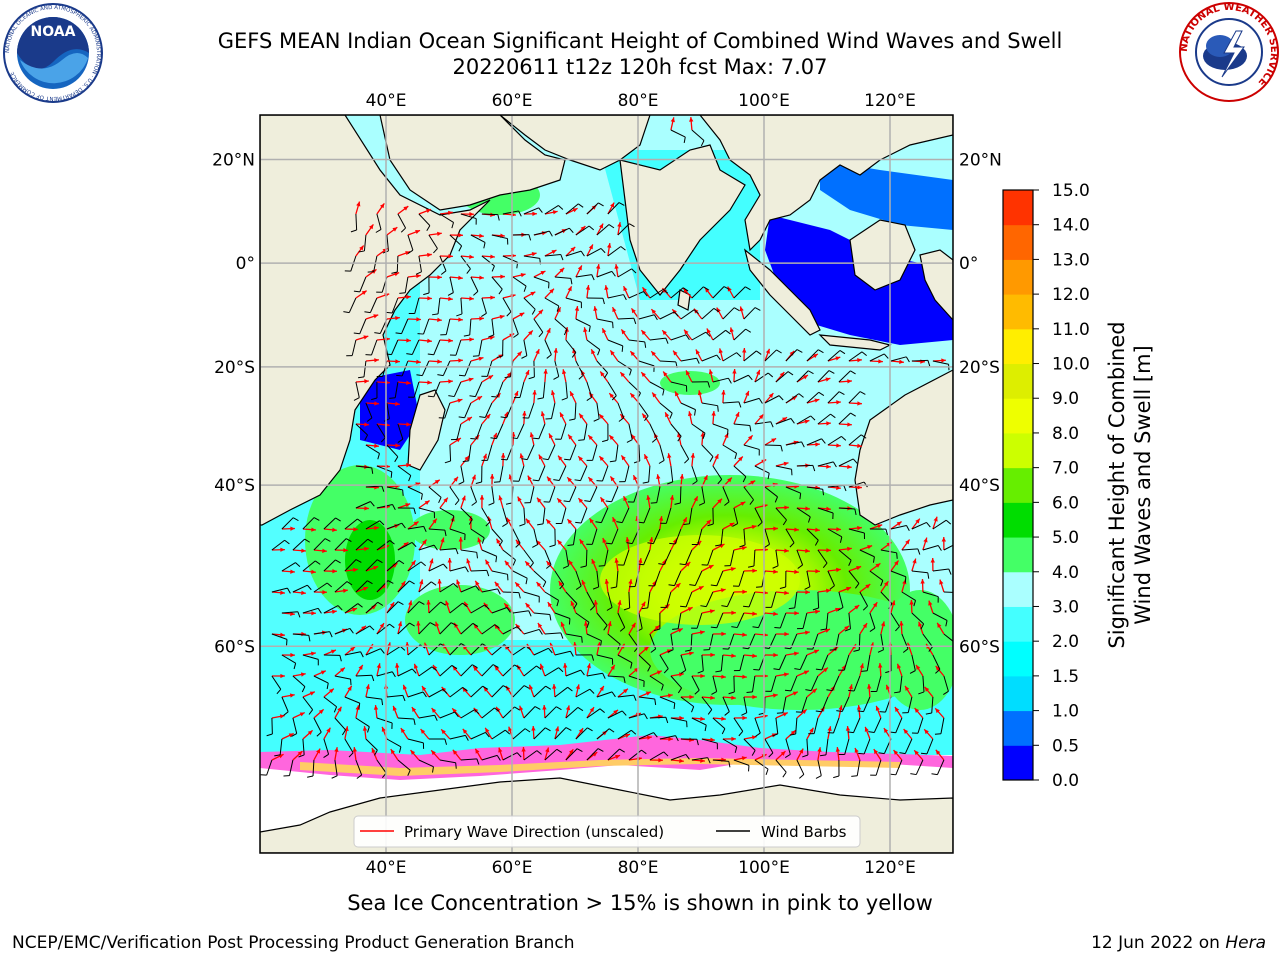 Image resolution: width=1280 pixels, height=960 pixels. Describe the element at coordinates (53, 32) in the screenshot. I see `noaa-logo-text: NOAA` at that location.